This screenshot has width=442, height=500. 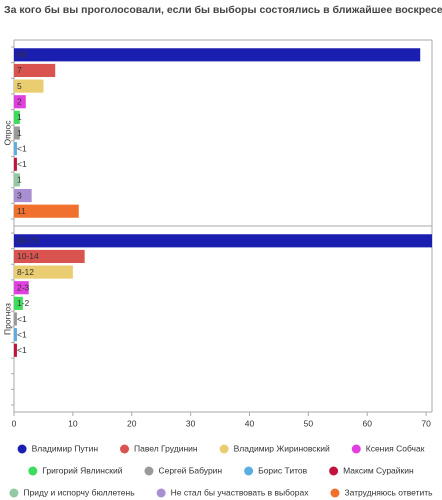 I want to click on value-label: 5, so click(x=19, y=86).